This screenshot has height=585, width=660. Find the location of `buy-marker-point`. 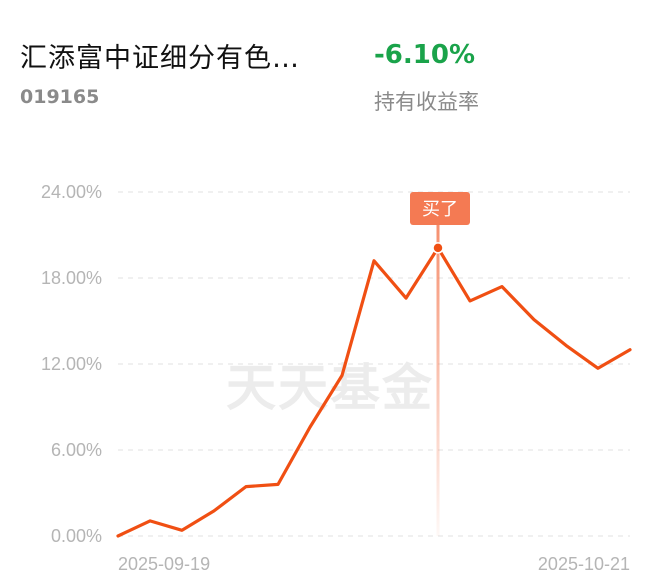

buy-marker-point is located at coordinates (438, 248).